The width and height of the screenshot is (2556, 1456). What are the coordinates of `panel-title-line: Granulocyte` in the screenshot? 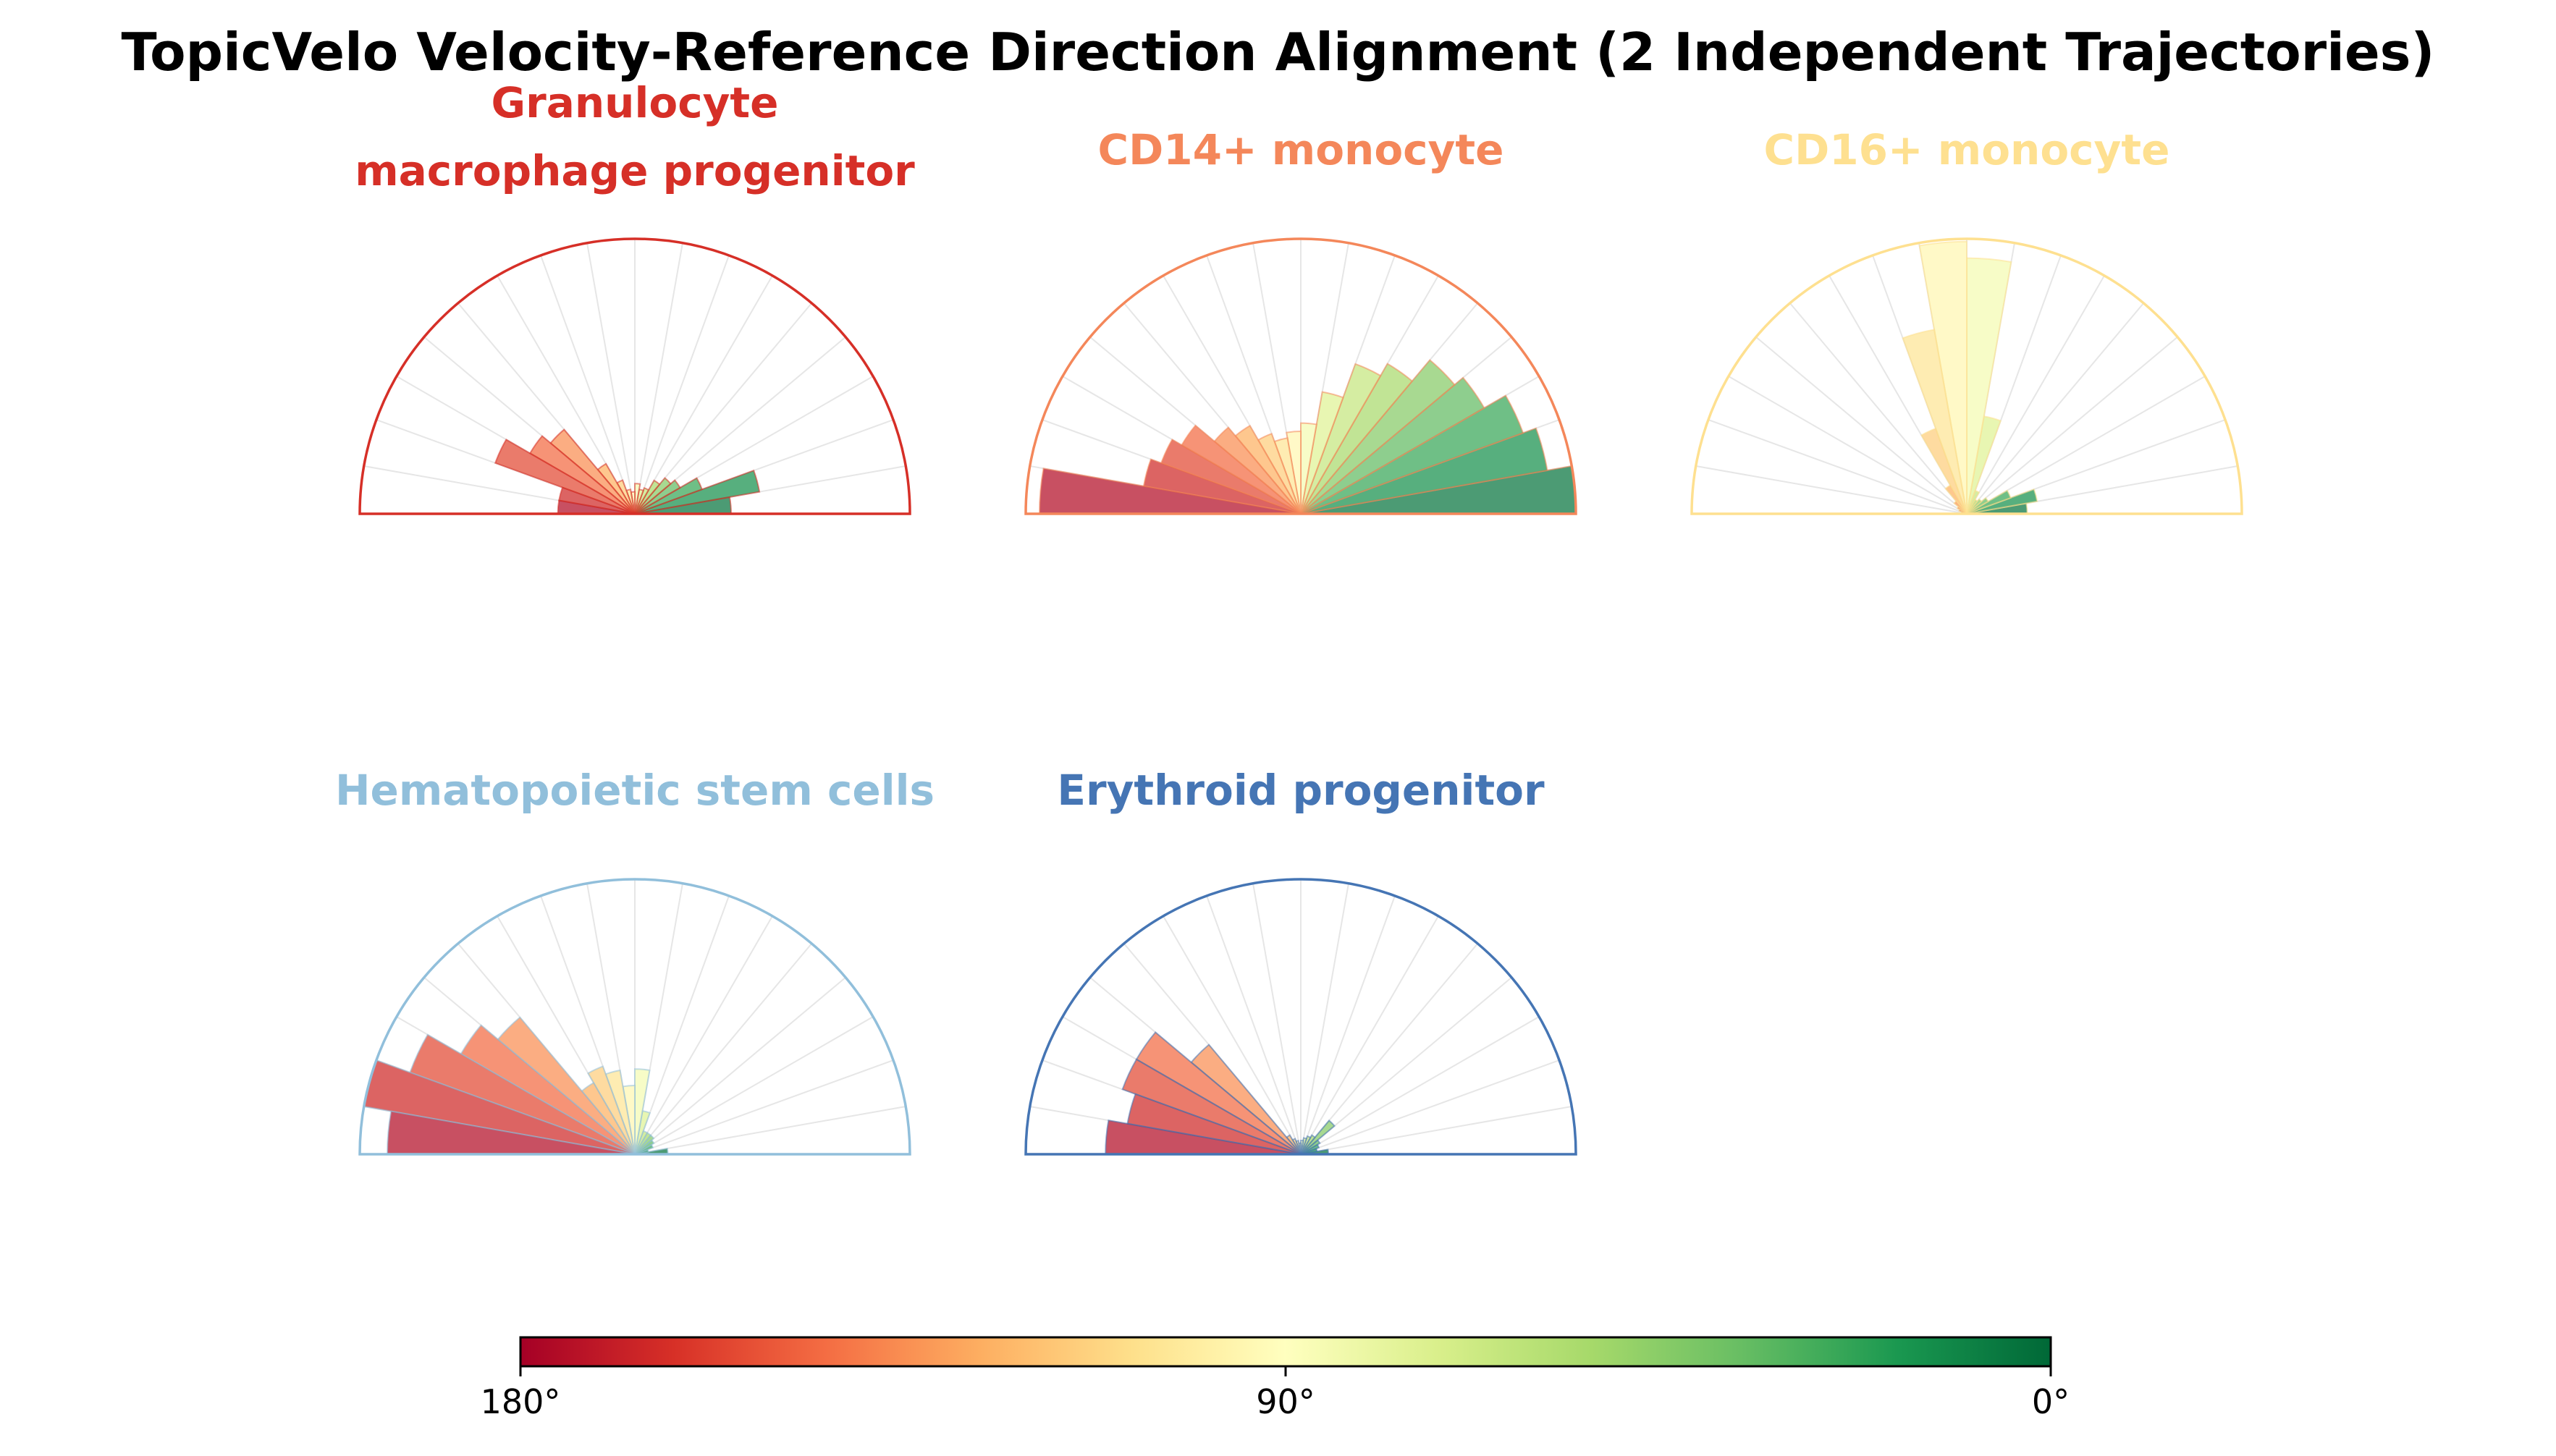 It's located at (635, 102).